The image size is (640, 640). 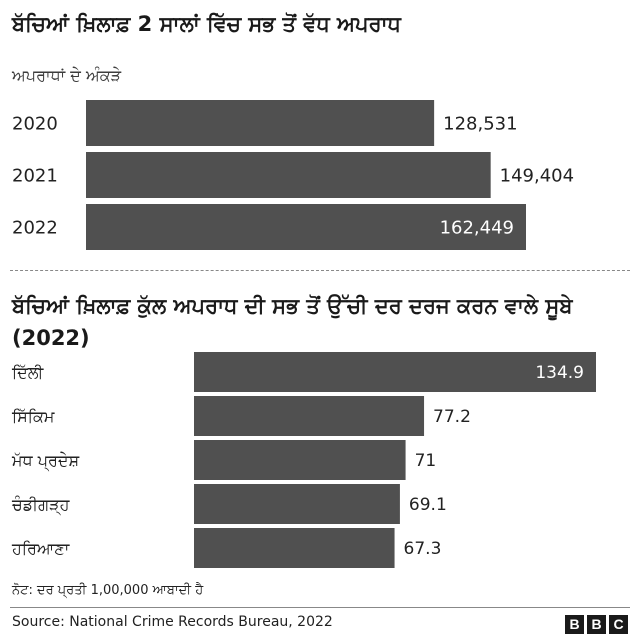 I want to click on category-label: 2020, so click(x=35, y=123).